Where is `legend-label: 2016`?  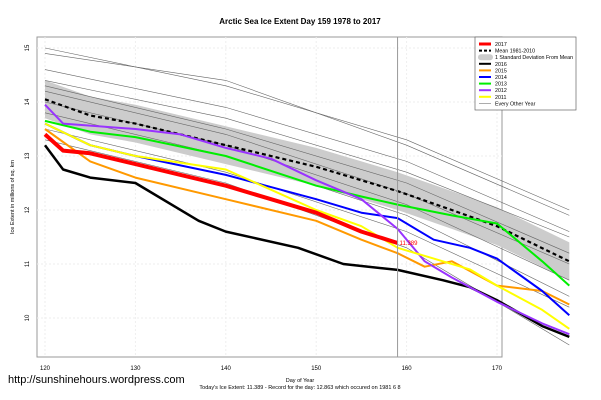
legend-label: 2016 is located at coordinates (501, 65).